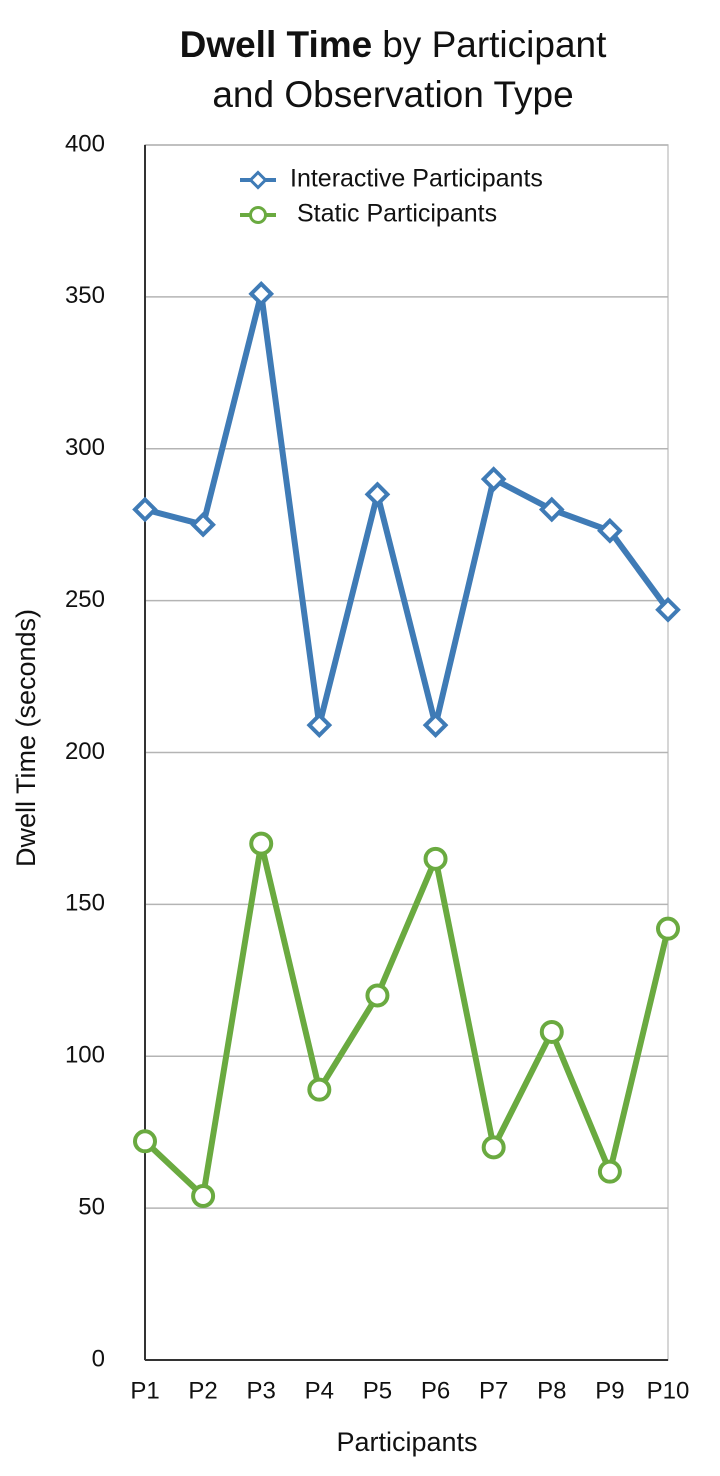 This screenshot has height=1476, width=720. Describe the element at coordinates (85, 1055) in the screenshot. I see `y-tick-label: 100` at that location.